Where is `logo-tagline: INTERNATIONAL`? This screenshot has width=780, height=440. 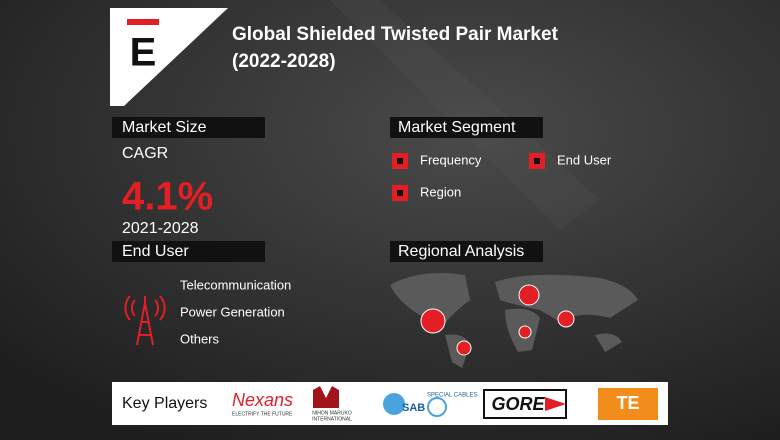
logo-tagline: INTERNATIONAL is located at coordinates (332, 419).